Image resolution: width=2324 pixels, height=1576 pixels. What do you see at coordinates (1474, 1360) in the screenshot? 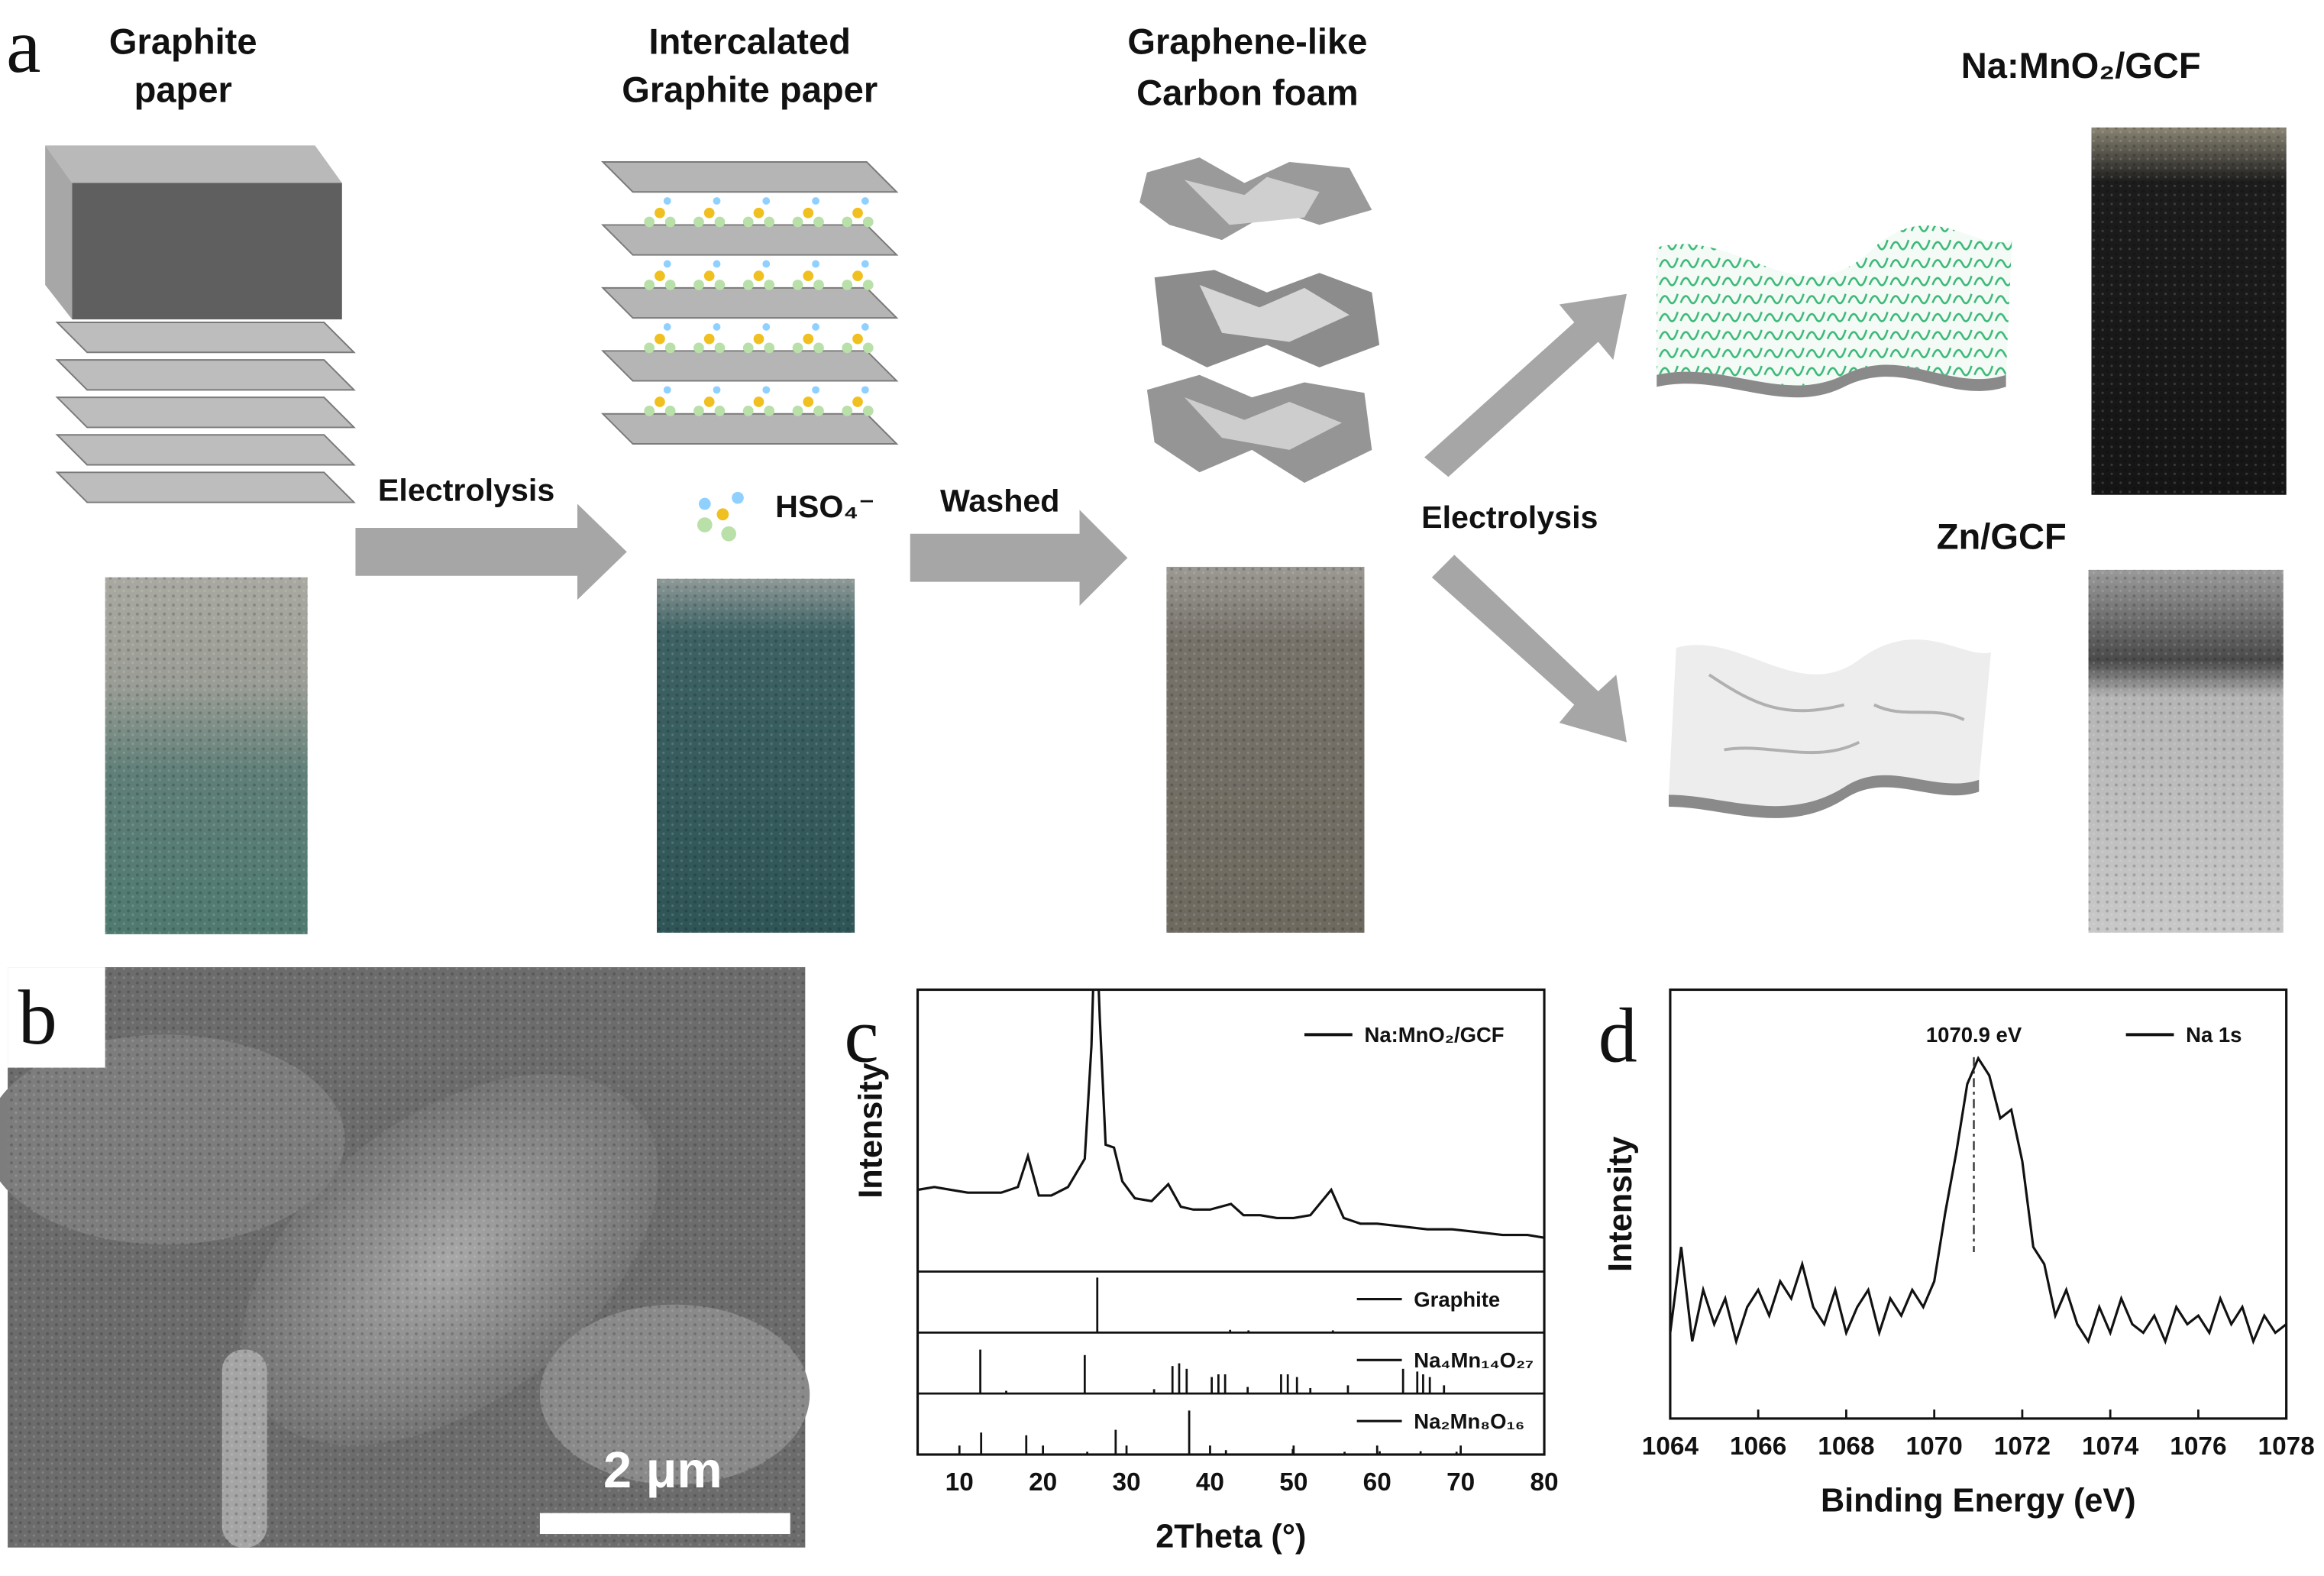
I see `legend-label: Na₄Mn₁₄O₂₇` at bounding box center [1474, 1360].